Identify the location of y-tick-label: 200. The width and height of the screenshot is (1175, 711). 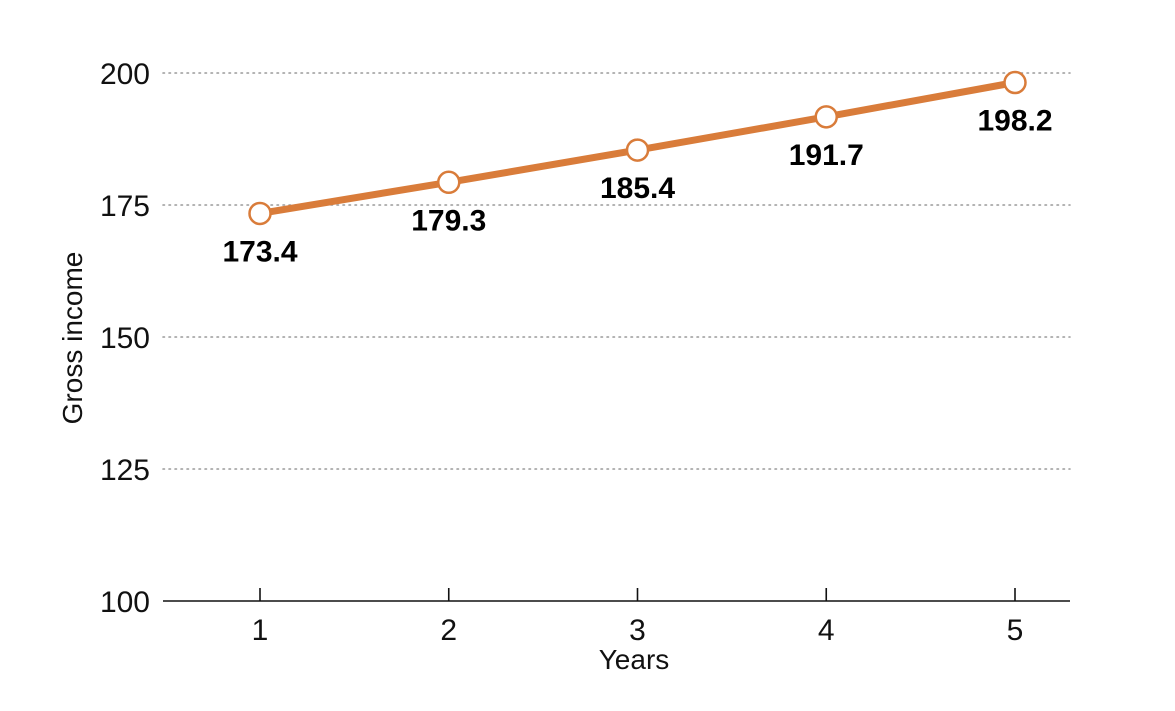
(125, 74).